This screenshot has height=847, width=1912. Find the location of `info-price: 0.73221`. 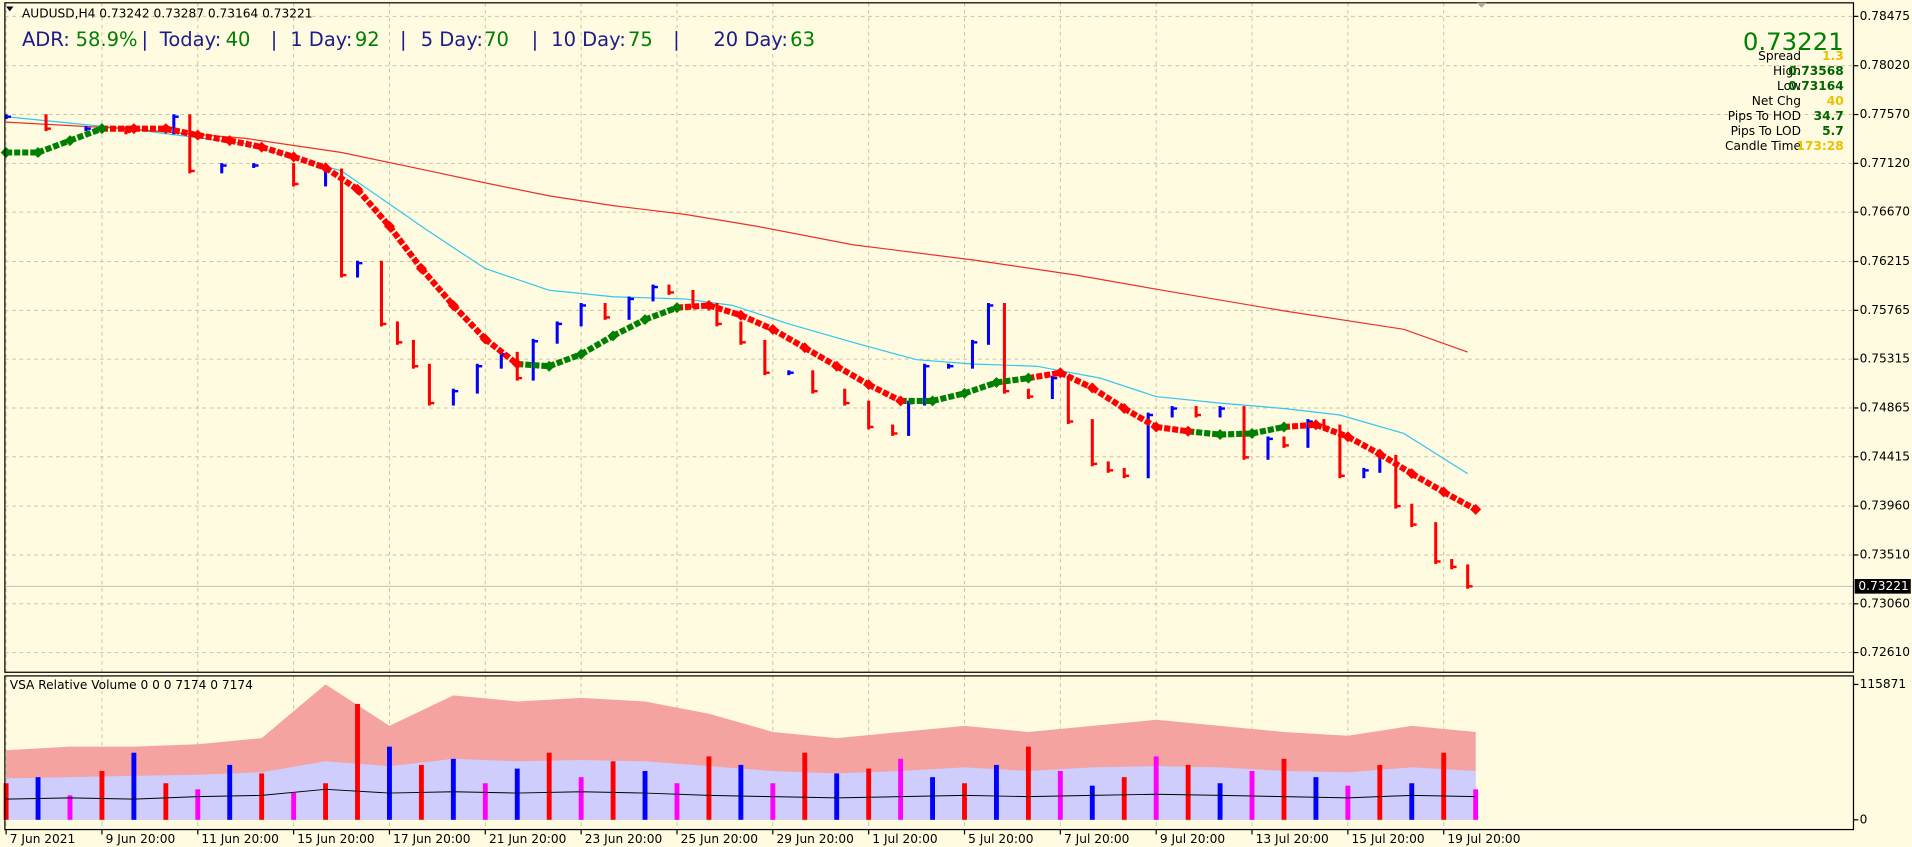

info-price: 0.73221 is located at coordinates (1793, 41).